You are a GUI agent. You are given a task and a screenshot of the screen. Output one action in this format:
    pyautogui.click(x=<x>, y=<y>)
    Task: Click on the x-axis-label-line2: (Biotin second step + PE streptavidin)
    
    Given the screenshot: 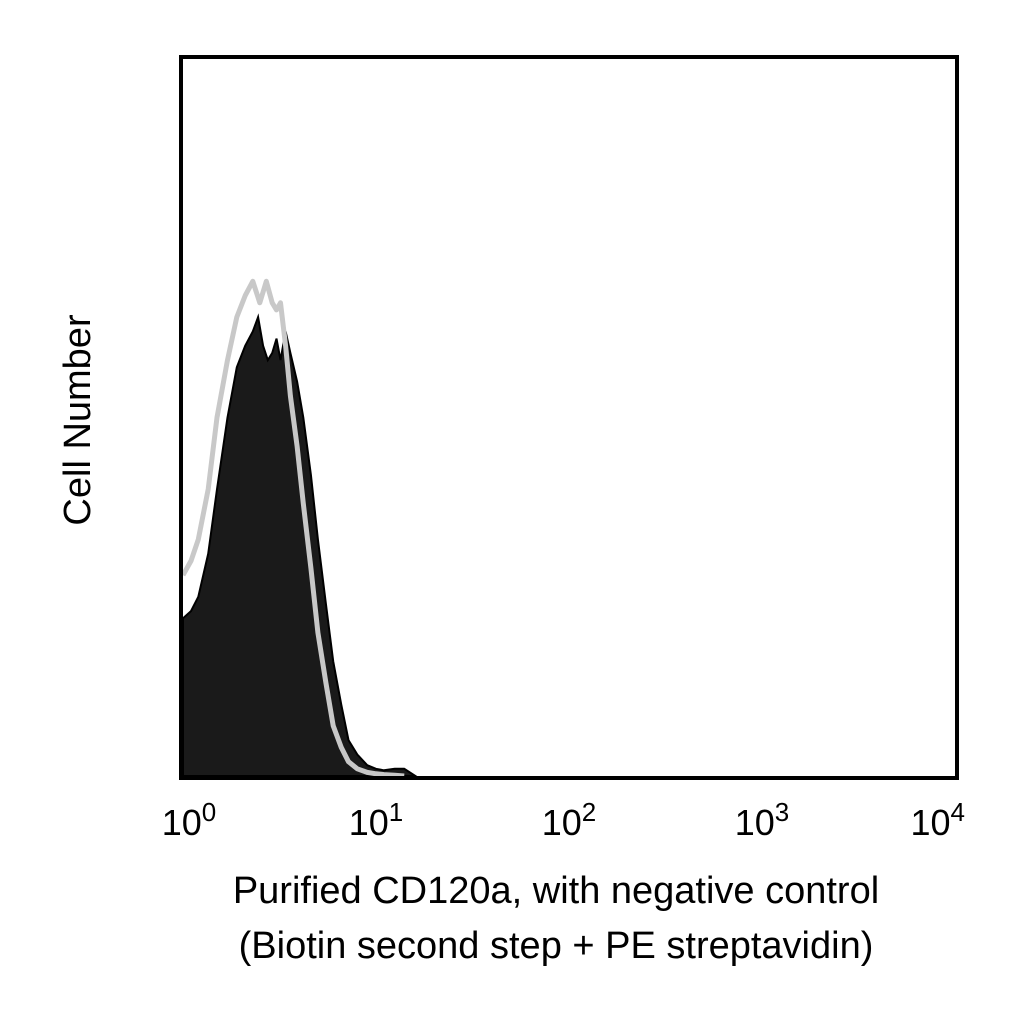 What is the action you would take?
    pyautogui.click(x=556, y=946)
    